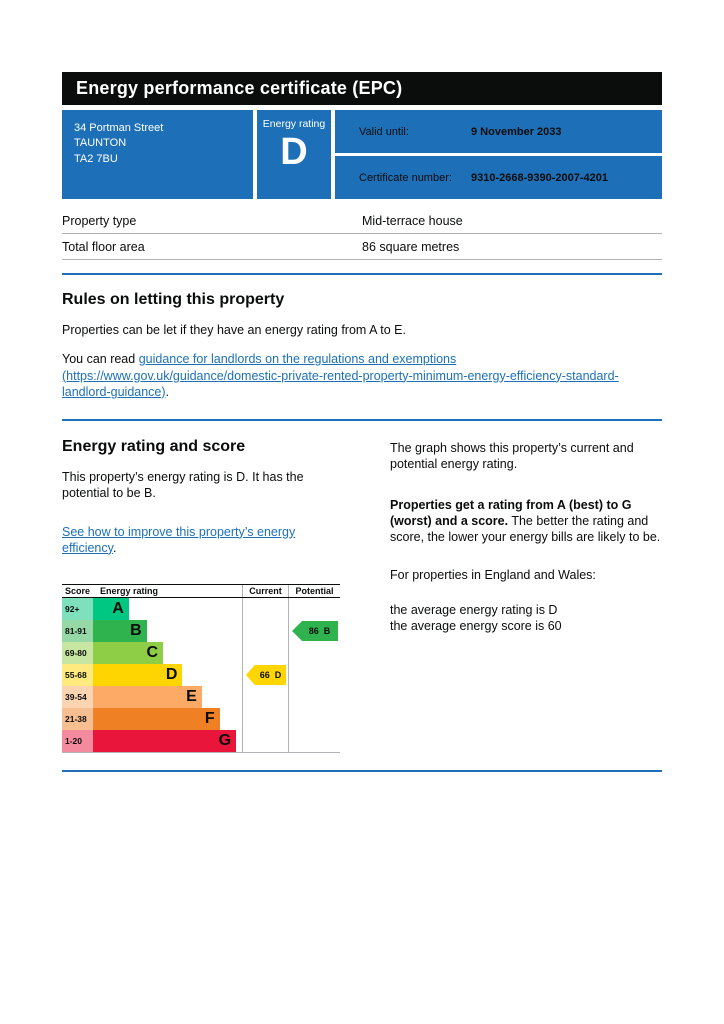  Describe the element at coordinates (96, 158) in the screenshot. I see `address-line-3: TA2 7BU` at that location.